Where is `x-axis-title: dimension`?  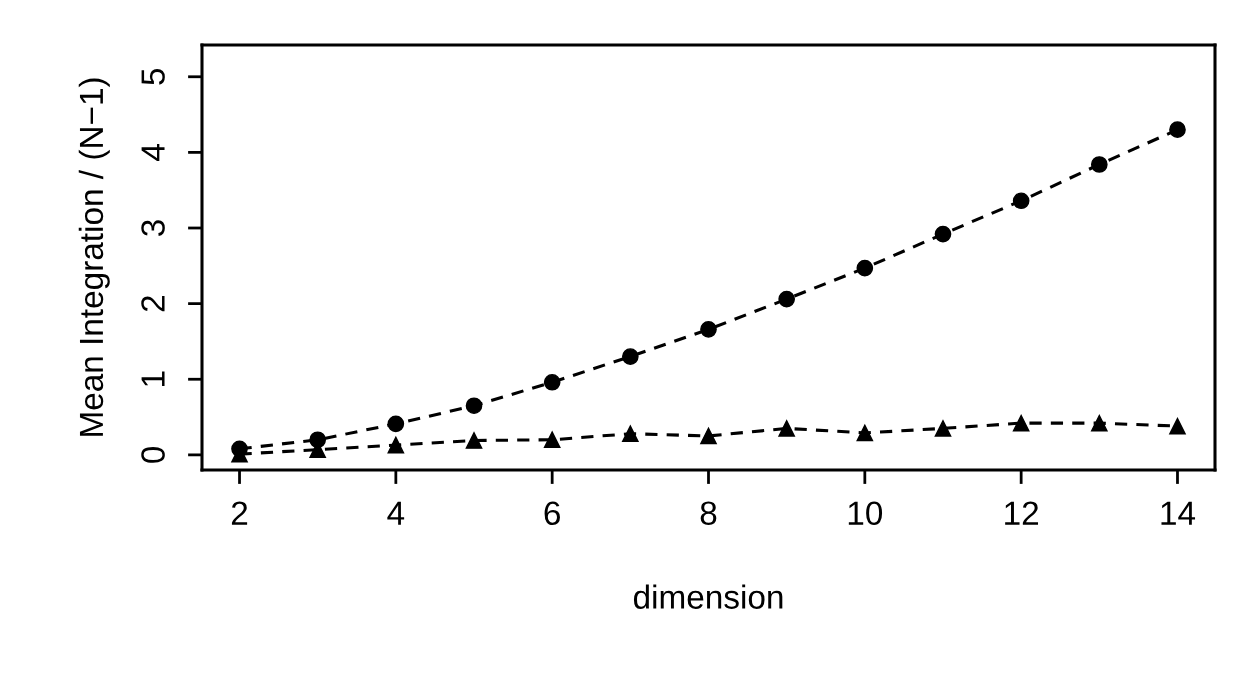 x-axis-title: dimension is located at coordinates (708, 596).